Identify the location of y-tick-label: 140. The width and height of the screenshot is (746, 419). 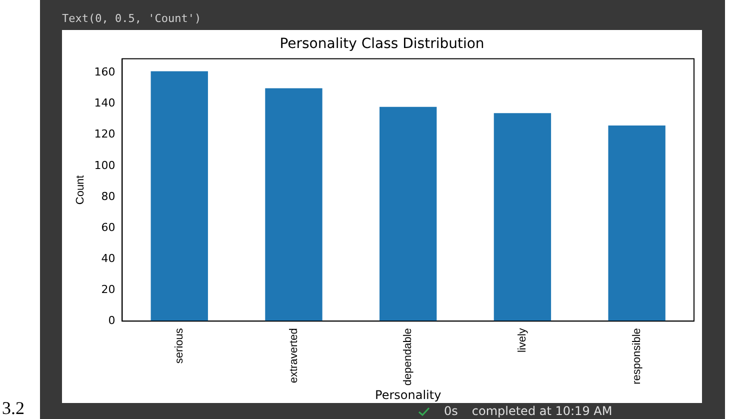
(105, 103).